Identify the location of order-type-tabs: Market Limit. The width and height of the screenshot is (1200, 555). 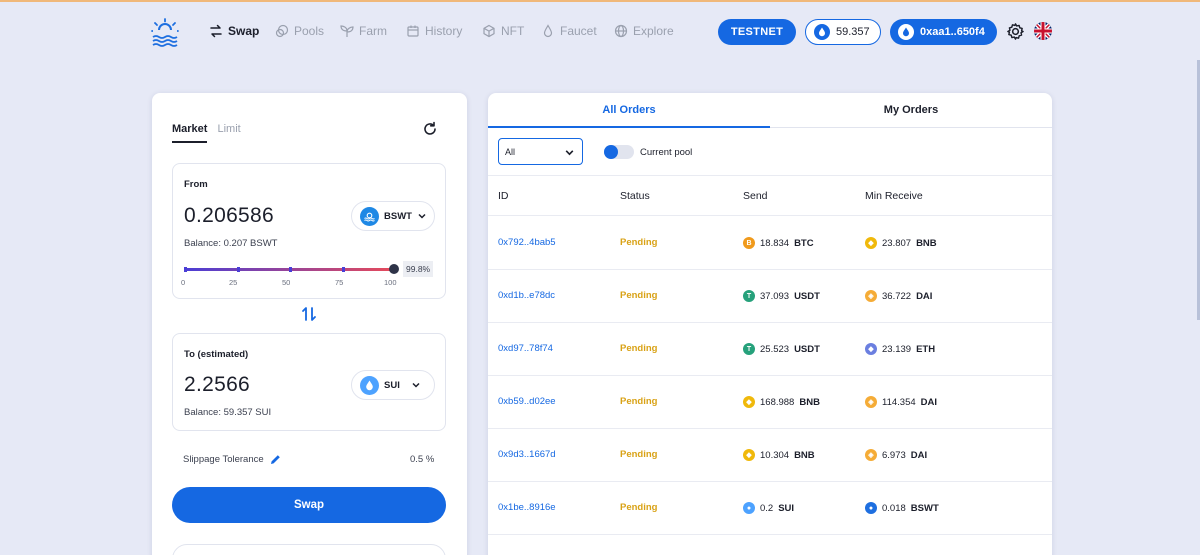
(206, 133).